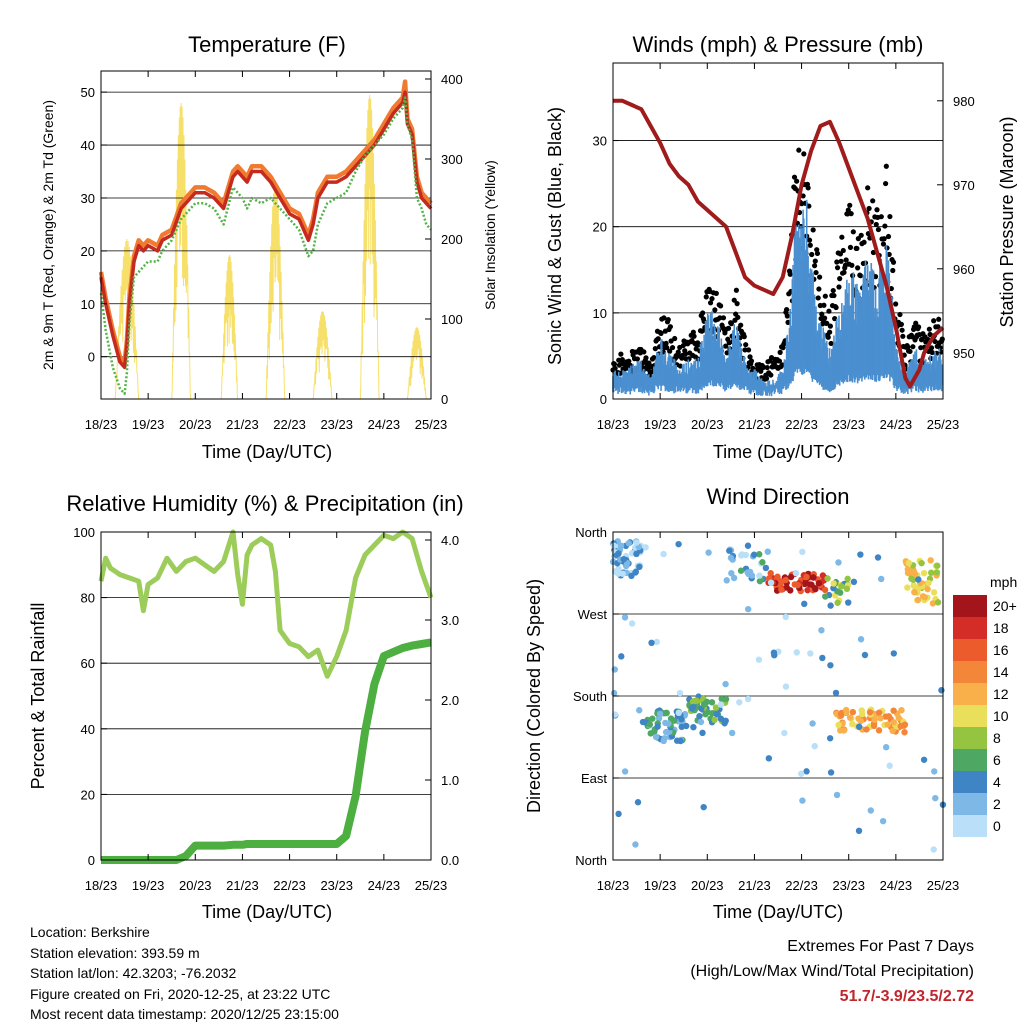 The width and height of the screenshot is (1024, 1025). Describe the element at coordinates (266, 235) in the screenshot. I see `temperature-plot-frame` at that location.